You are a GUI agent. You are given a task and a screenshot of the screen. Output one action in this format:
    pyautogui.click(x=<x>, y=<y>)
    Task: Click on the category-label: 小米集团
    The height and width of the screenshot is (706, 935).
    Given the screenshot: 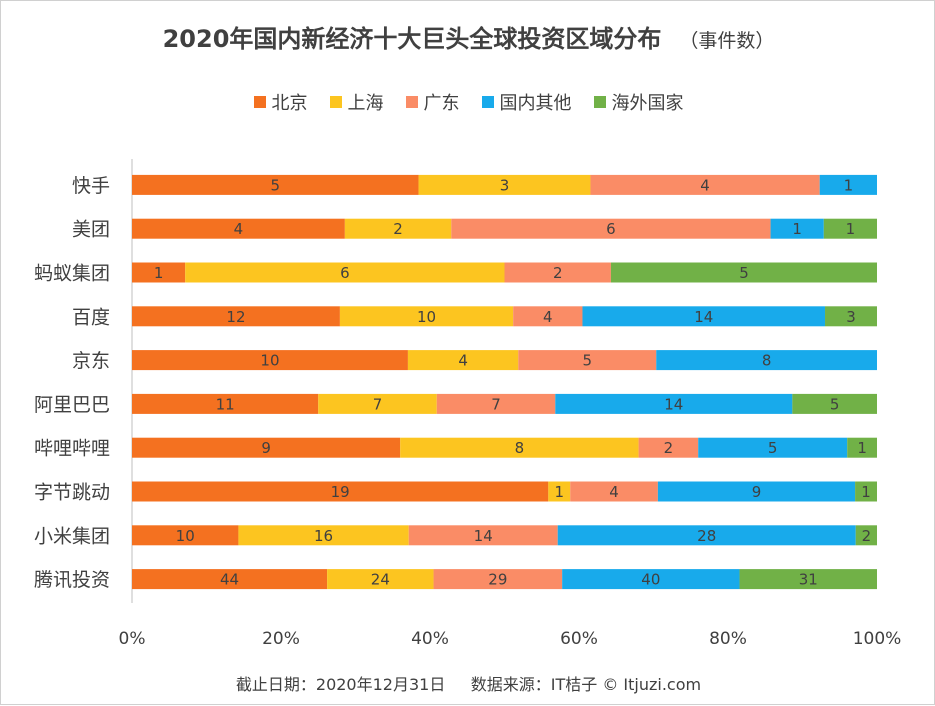 What is the action you would take?
    pyautogui.click(x=72, y=536)
    